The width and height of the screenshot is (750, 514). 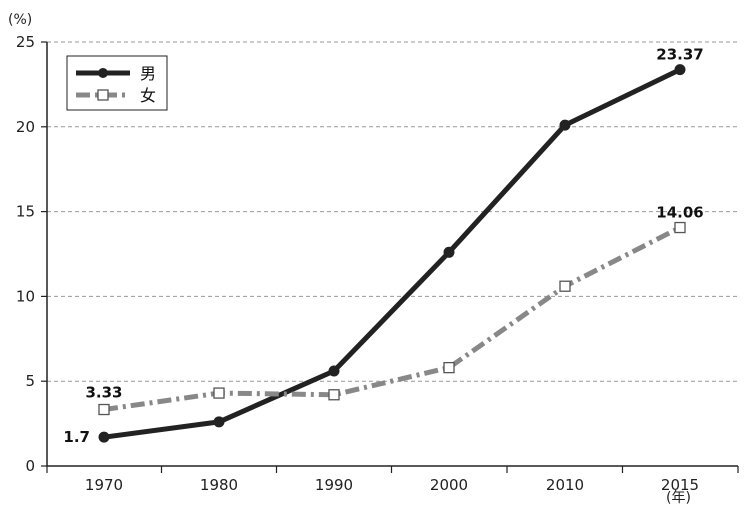 I want to click on y-tick-label-20: 20, so click(x=25, y=127).